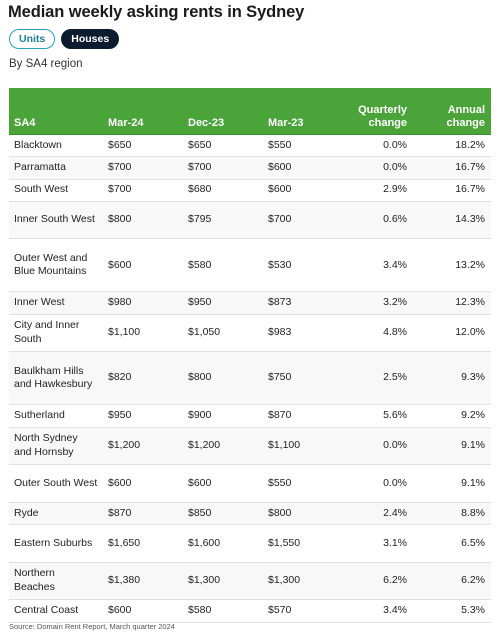 This screenshot has width=501, height=634. What do you see at coordinates (223, 168) in the screenshot?
I see `cell-dec-23: $700` at bounding box center [223, 168].